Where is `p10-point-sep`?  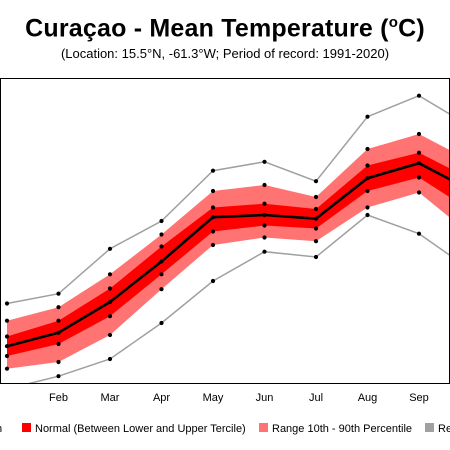 p10-point-sep is located at coordinates (419, 192).